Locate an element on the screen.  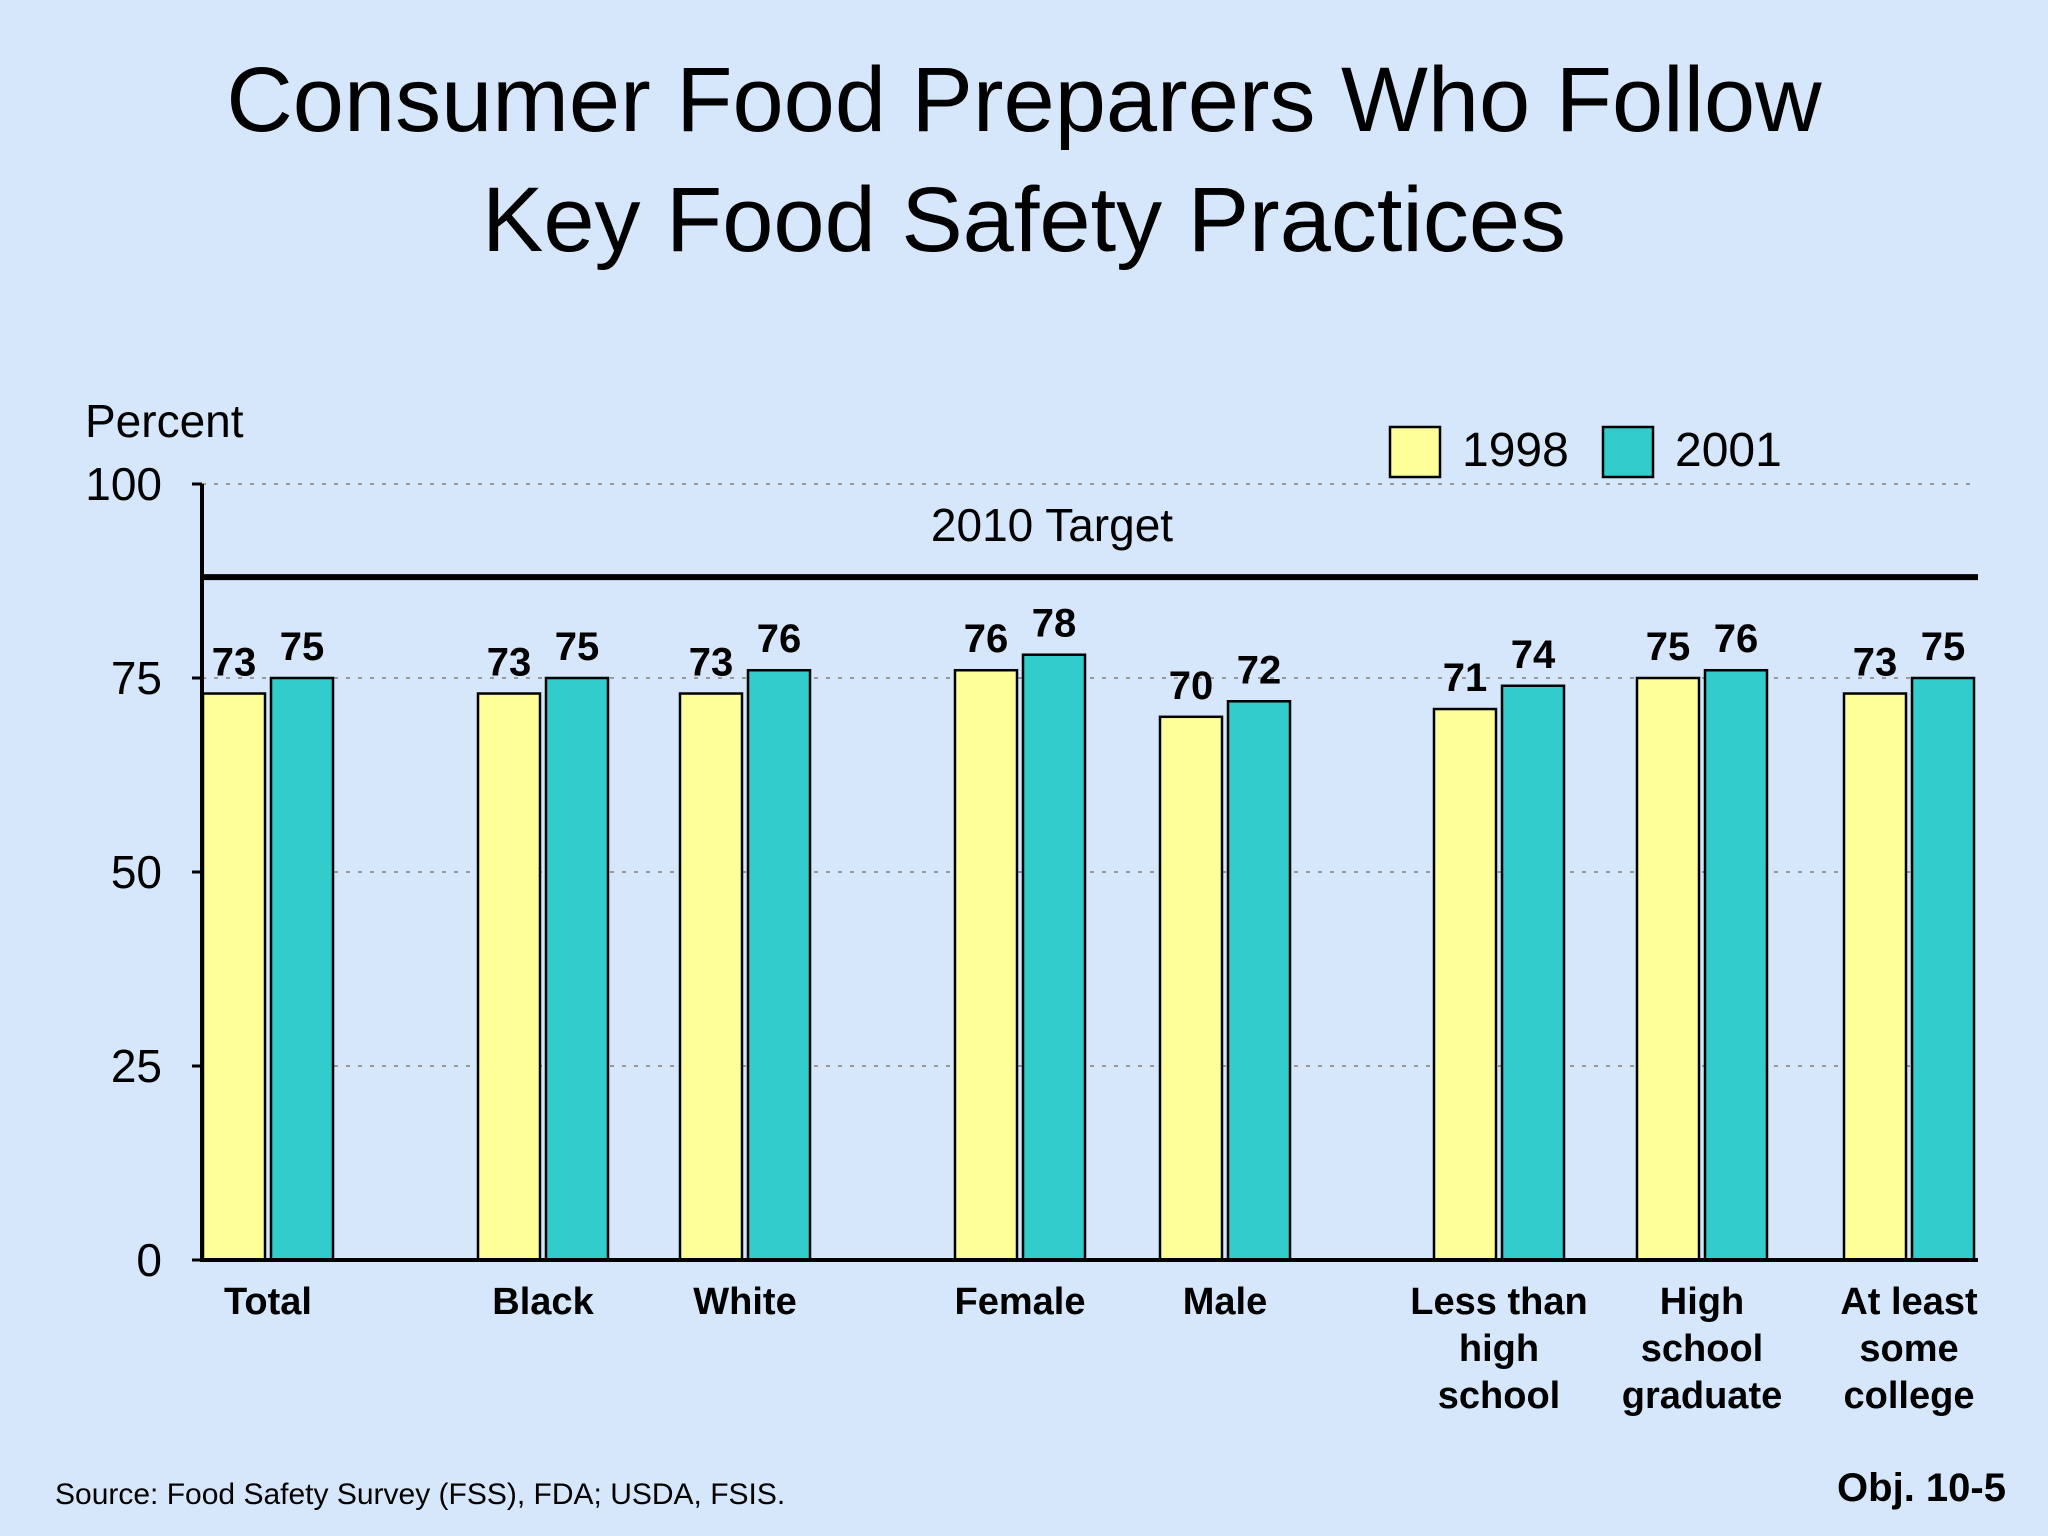
legend-swatch-2001 is located at coordinates (1628, 452).